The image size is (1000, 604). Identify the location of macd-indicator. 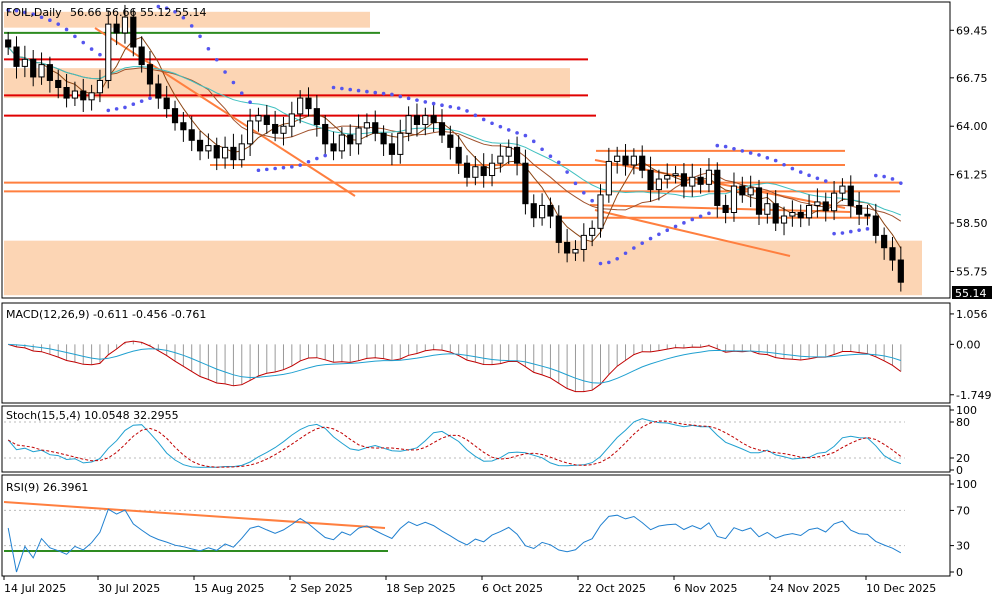
(455, 366).